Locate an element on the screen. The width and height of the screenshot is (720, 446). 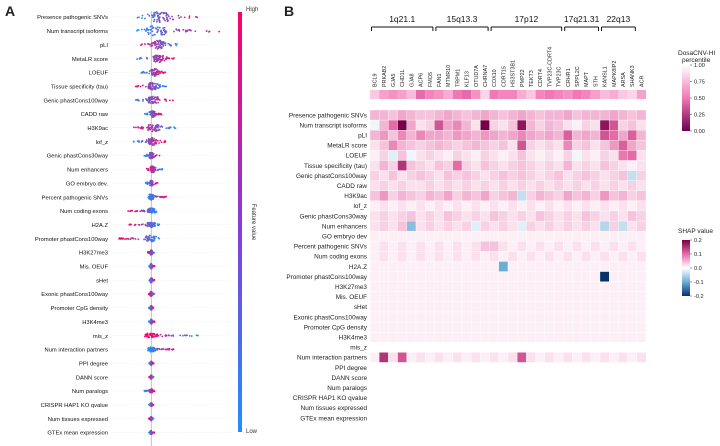
heatmap-row-label: lof_z is located at coordinates (361, 206).